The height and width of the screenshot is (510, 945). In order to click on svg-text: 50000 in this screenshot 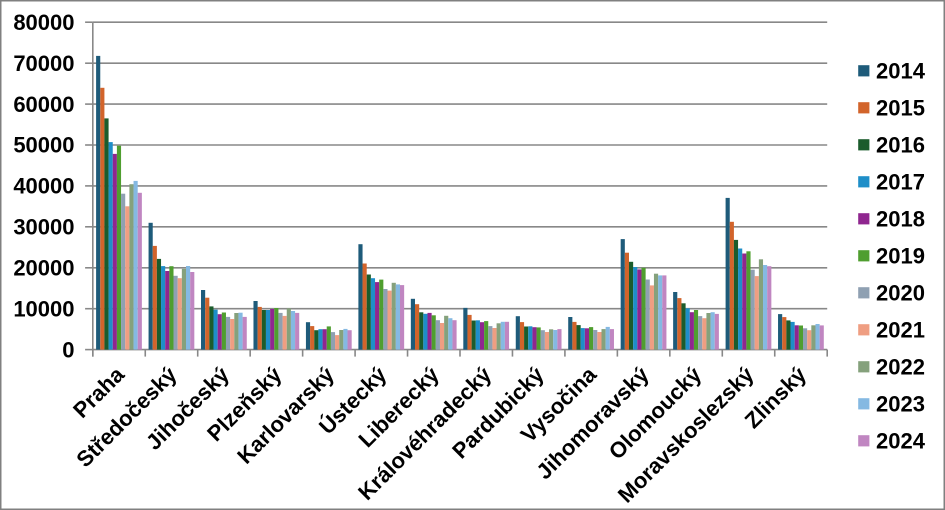, I will do `click(43, 145)`.